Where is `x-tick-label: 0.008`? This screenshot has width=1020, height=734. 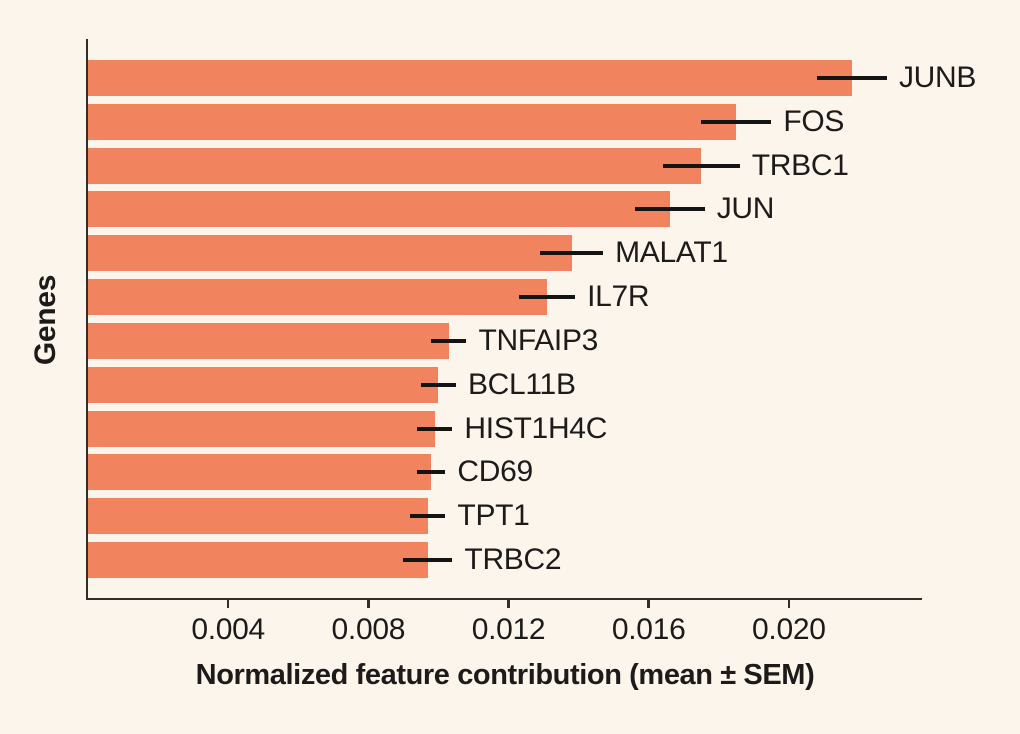 x-tick-label: 0.008 is located at coordinates (368, 629).